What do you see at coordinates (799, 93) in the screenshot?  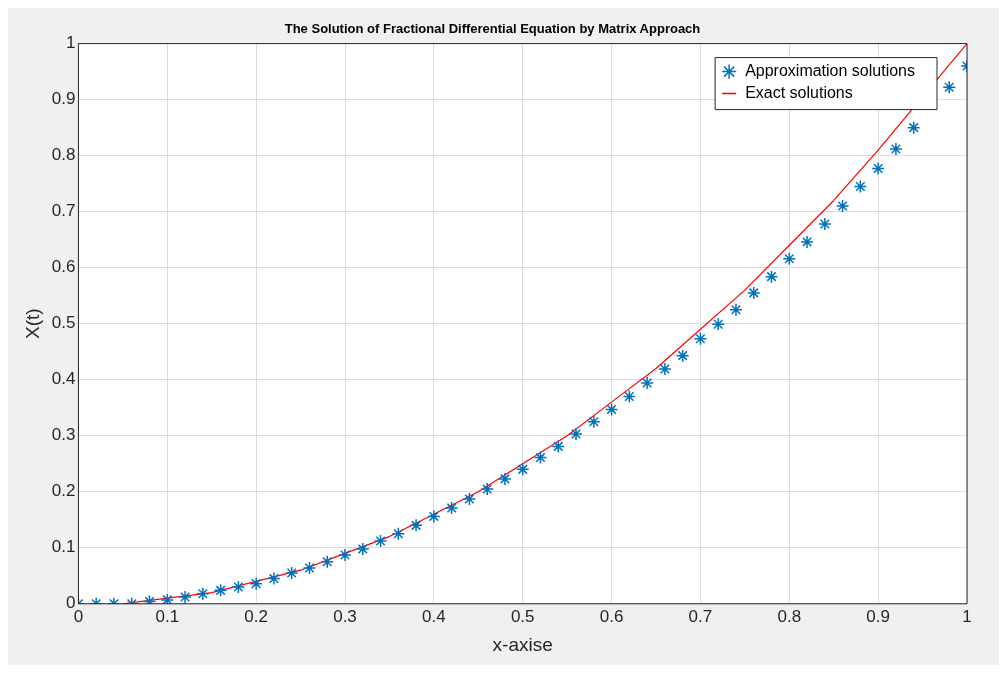 I see `legend-label: Exact solutions` at bounding box center [799, 93].